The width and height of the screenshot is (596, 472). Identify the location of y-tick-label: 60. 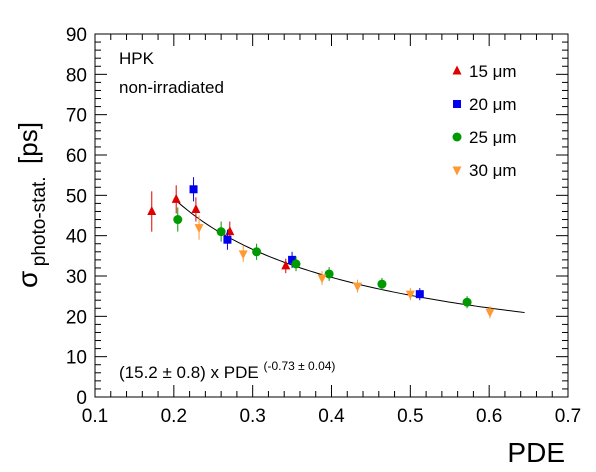
(76, 156).